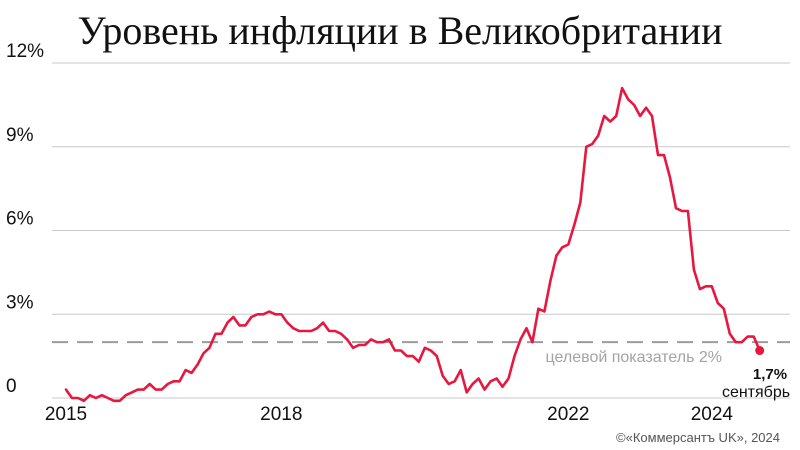 This screenshot has width=800, height=450. What do you see at coordinates (11, 386) in the screenshot?
I see `y-tick-label: 0` at bounding box center [11, 386].